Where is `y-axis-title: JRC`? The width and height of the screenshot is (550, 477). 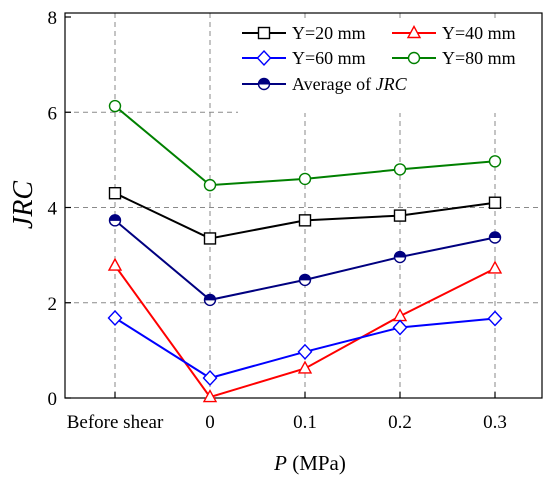
y-axis-title: JRC is located at coordinates (23, 205).